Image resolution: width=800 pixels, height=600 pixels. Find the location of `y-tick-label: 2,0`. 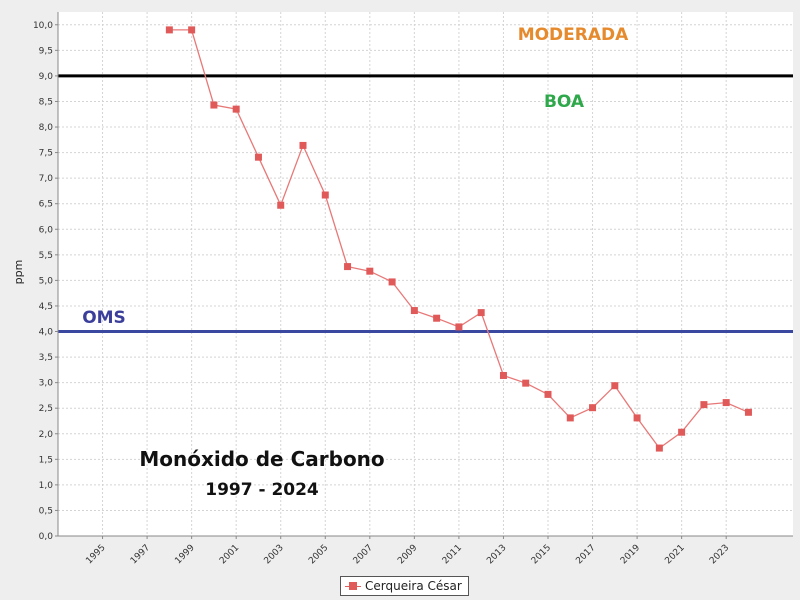

y-tick-label: 2,0 is located at coordinates (46, 435).